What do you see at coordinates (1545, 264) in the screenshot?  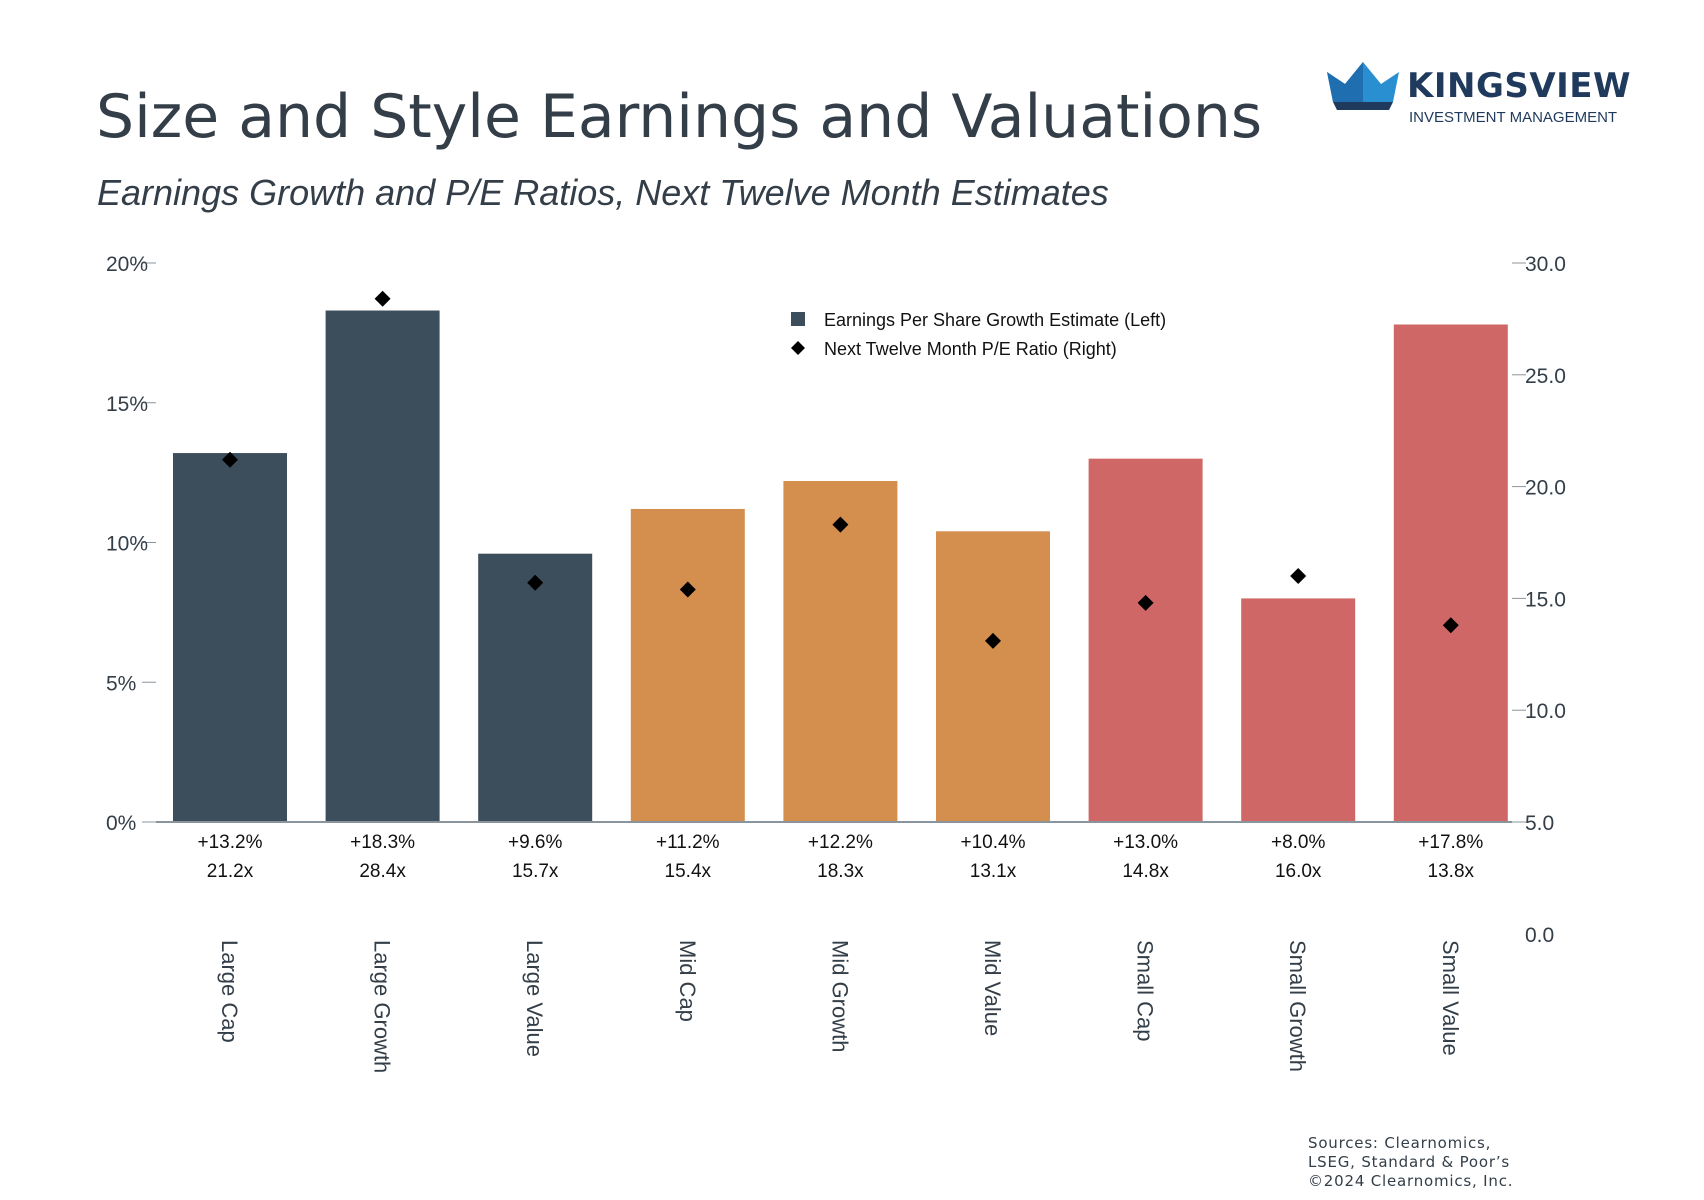 I see `right-axis-tick-label: 30.0` at bounding box center [1545, 264].